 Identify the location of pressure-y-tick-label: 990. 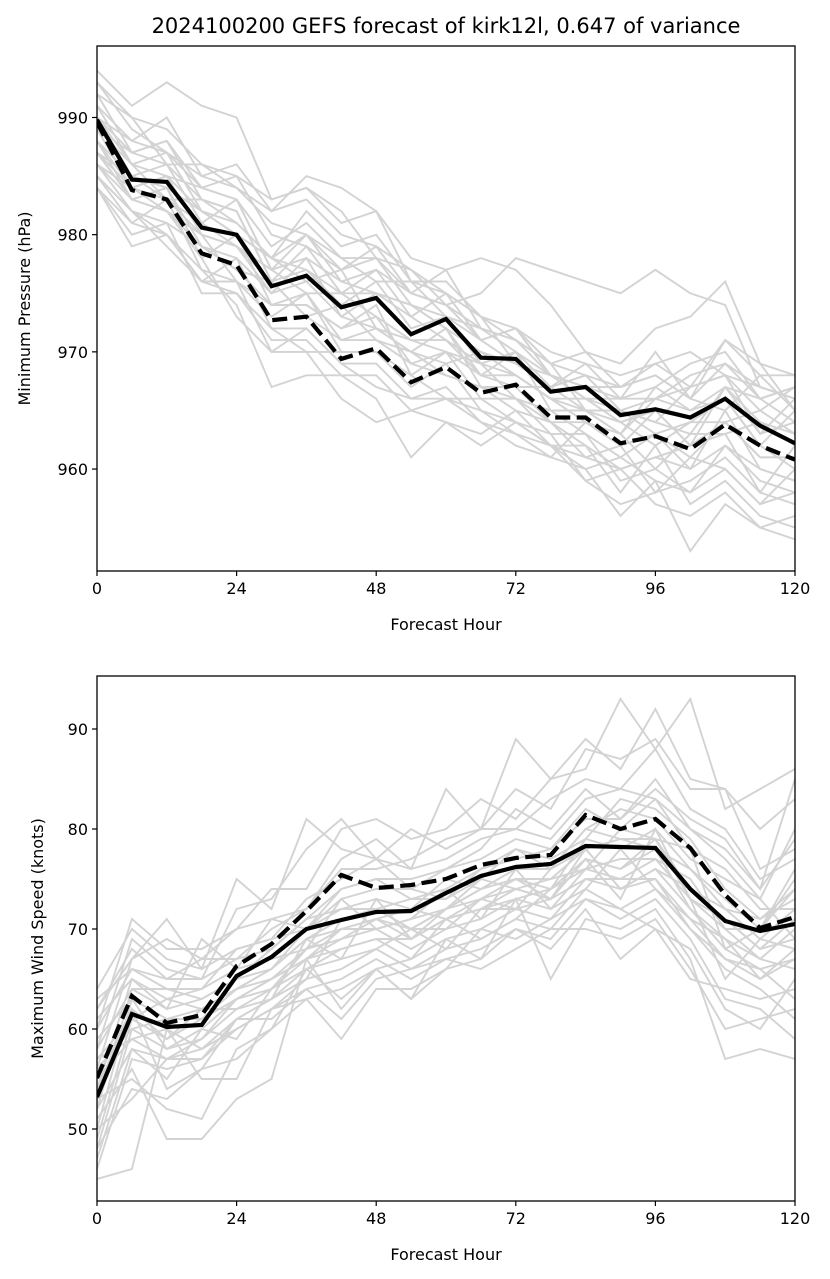
(72, 117).